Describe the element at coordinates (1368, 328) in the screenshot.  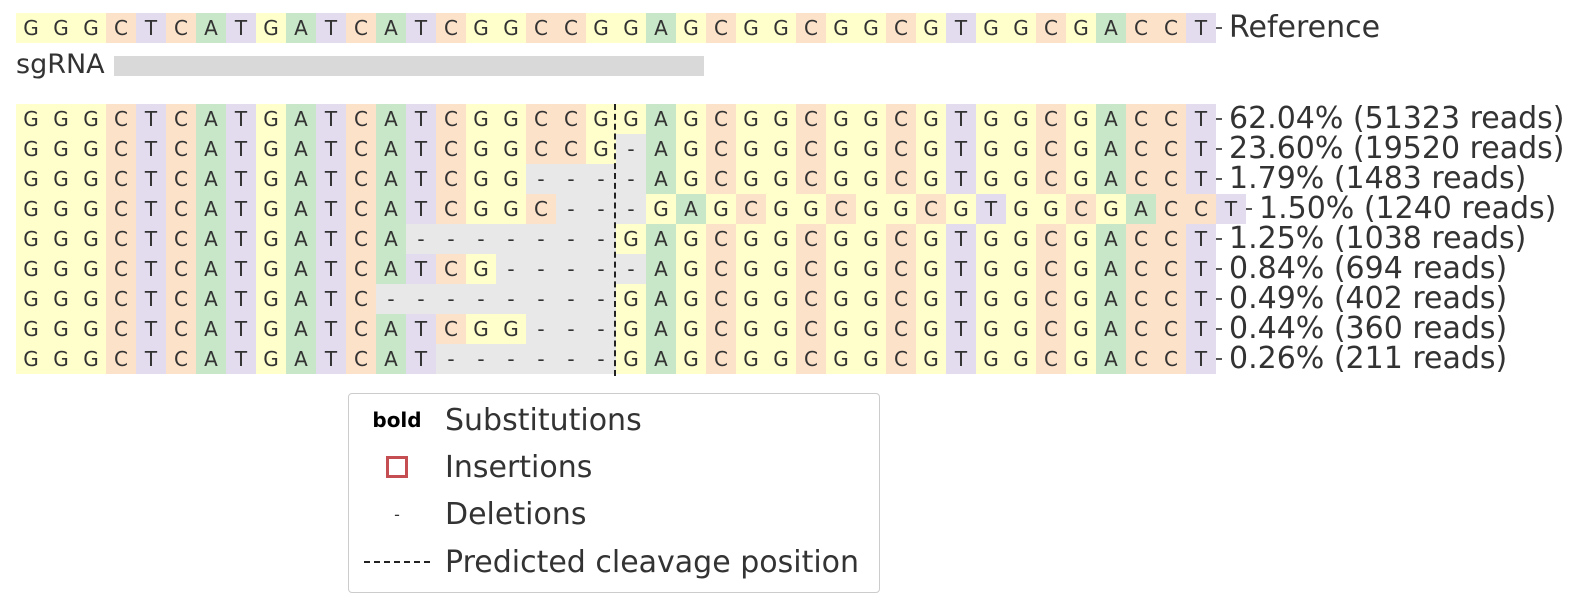
I see `allele-frequency-label: 0.44% (360 reads)` at that location.